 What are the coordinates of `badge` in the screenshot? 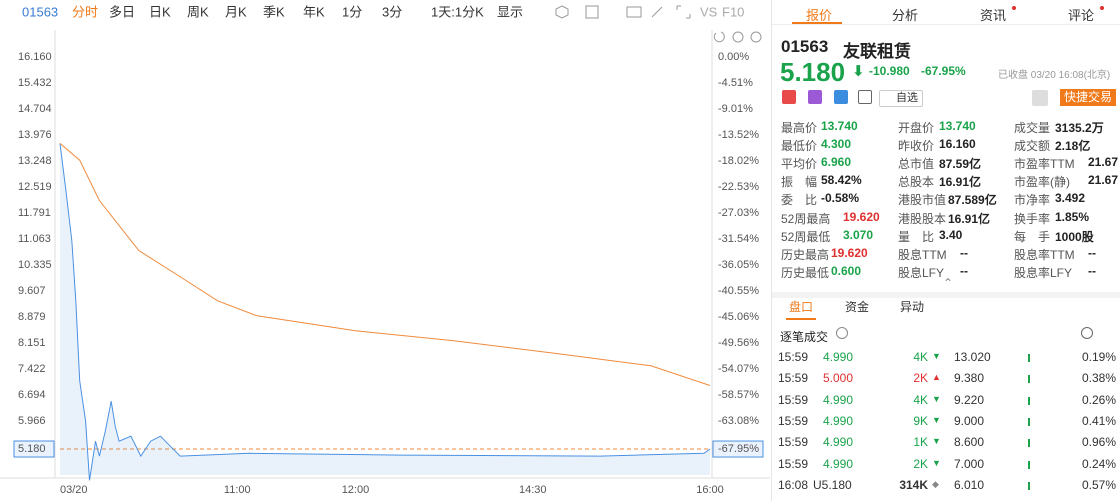 It's located at (815, 97).